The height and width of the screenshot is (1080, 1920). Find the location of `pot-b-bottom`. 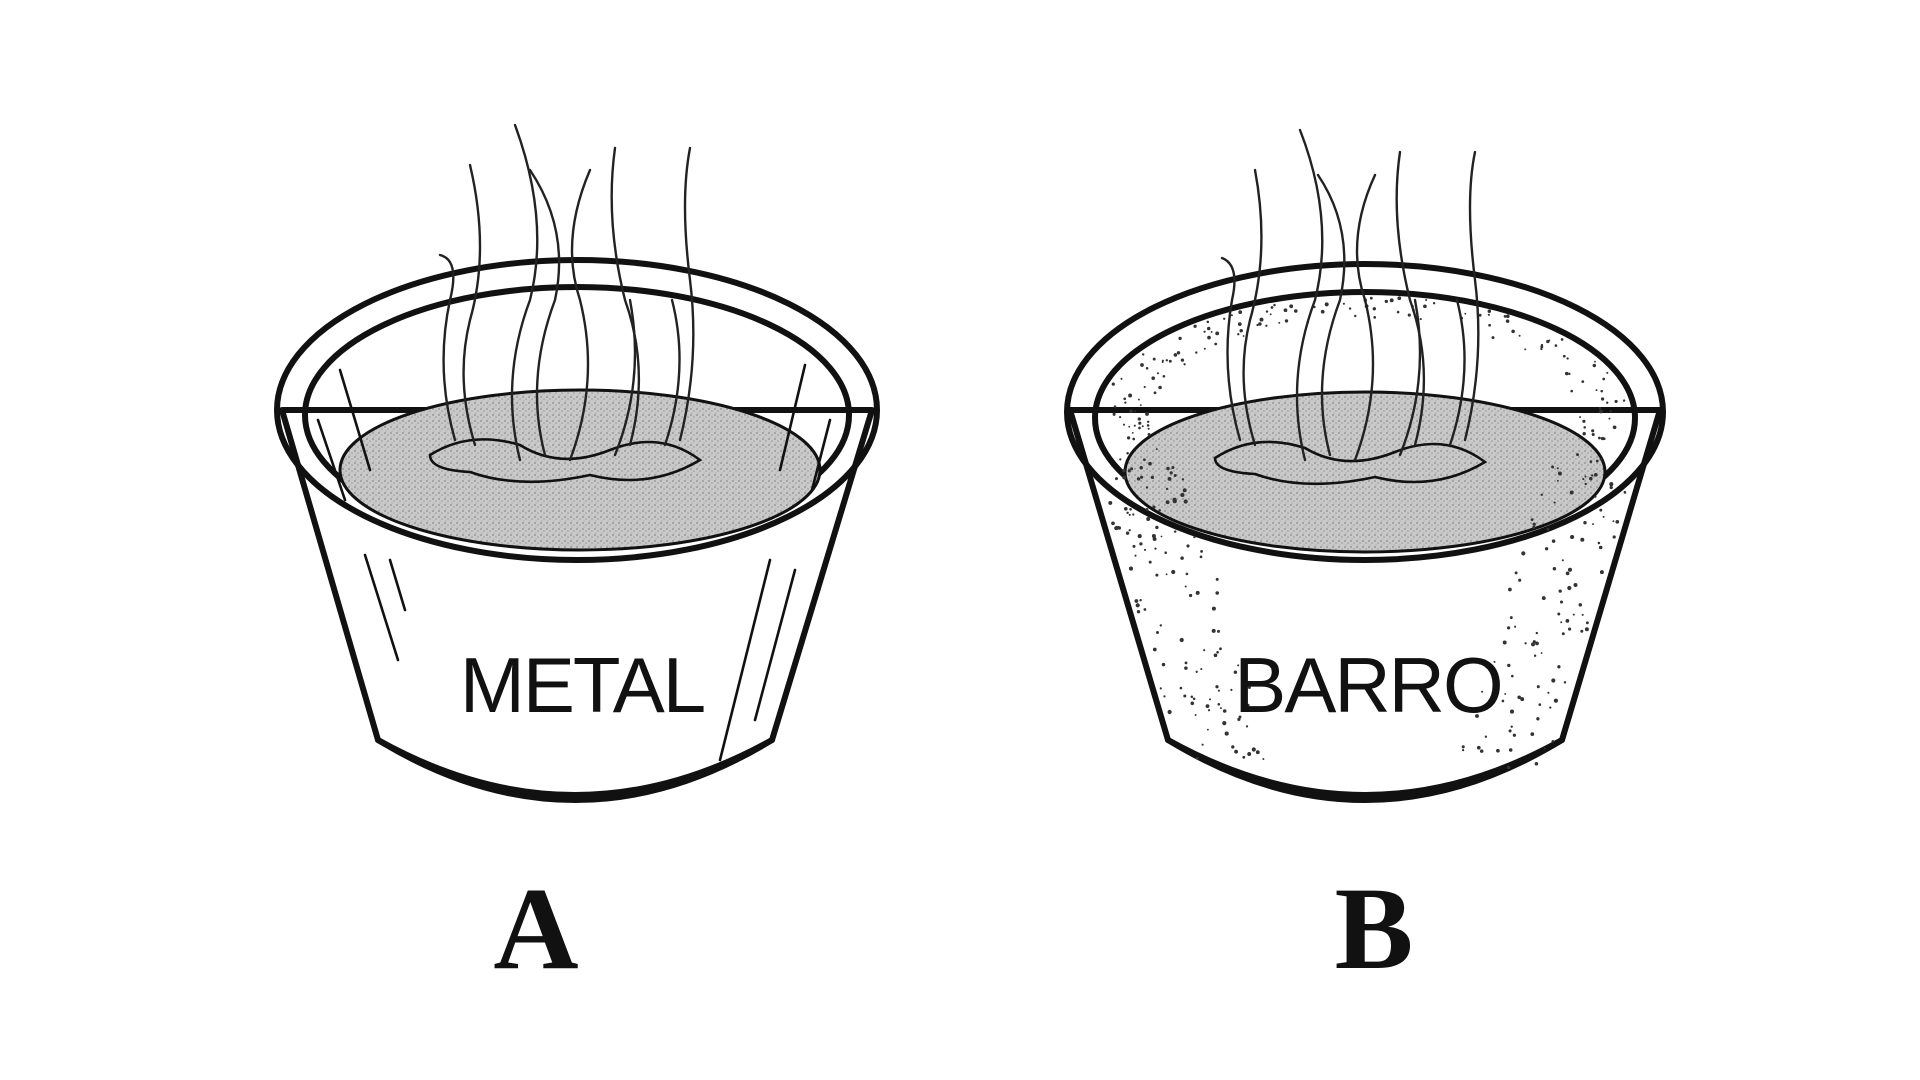

pot-b-bottom is located at coordinates (1365, 767).